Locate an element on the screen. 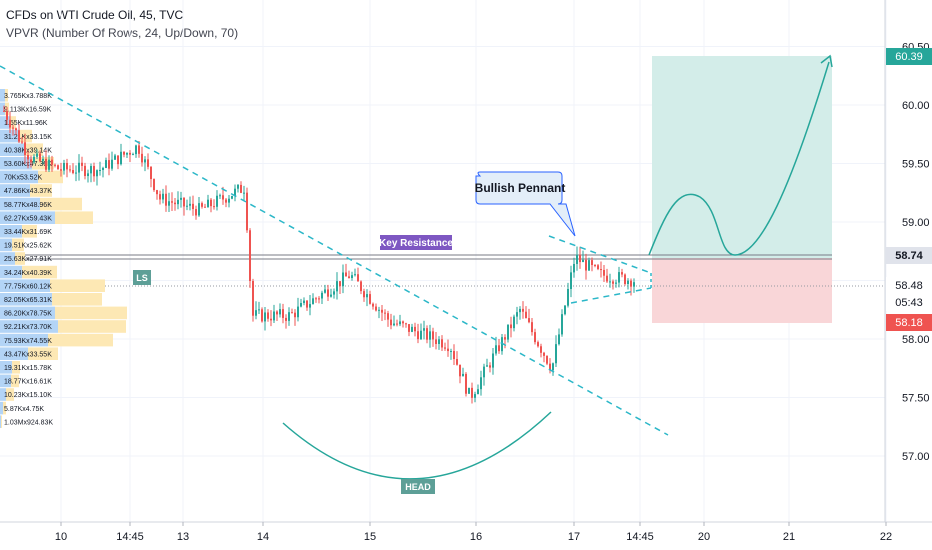 The width and height of the screenshot is (932, 550). indicator-legend: VPVR (Number Of Rows, 24, Up/Down, 70) is located at coordinates (122, 33).